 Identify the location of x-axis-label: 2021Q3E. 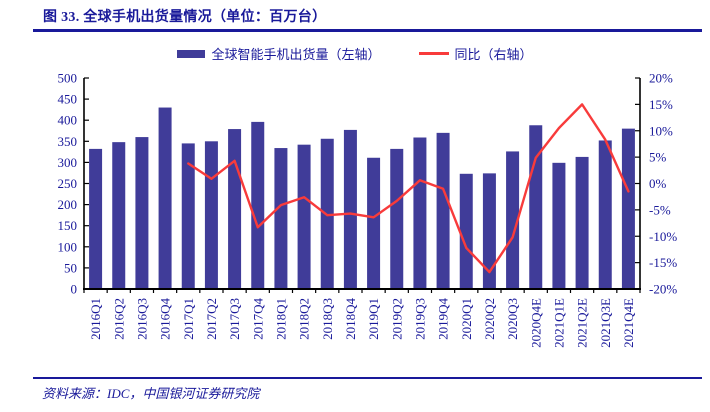
(605, 323).